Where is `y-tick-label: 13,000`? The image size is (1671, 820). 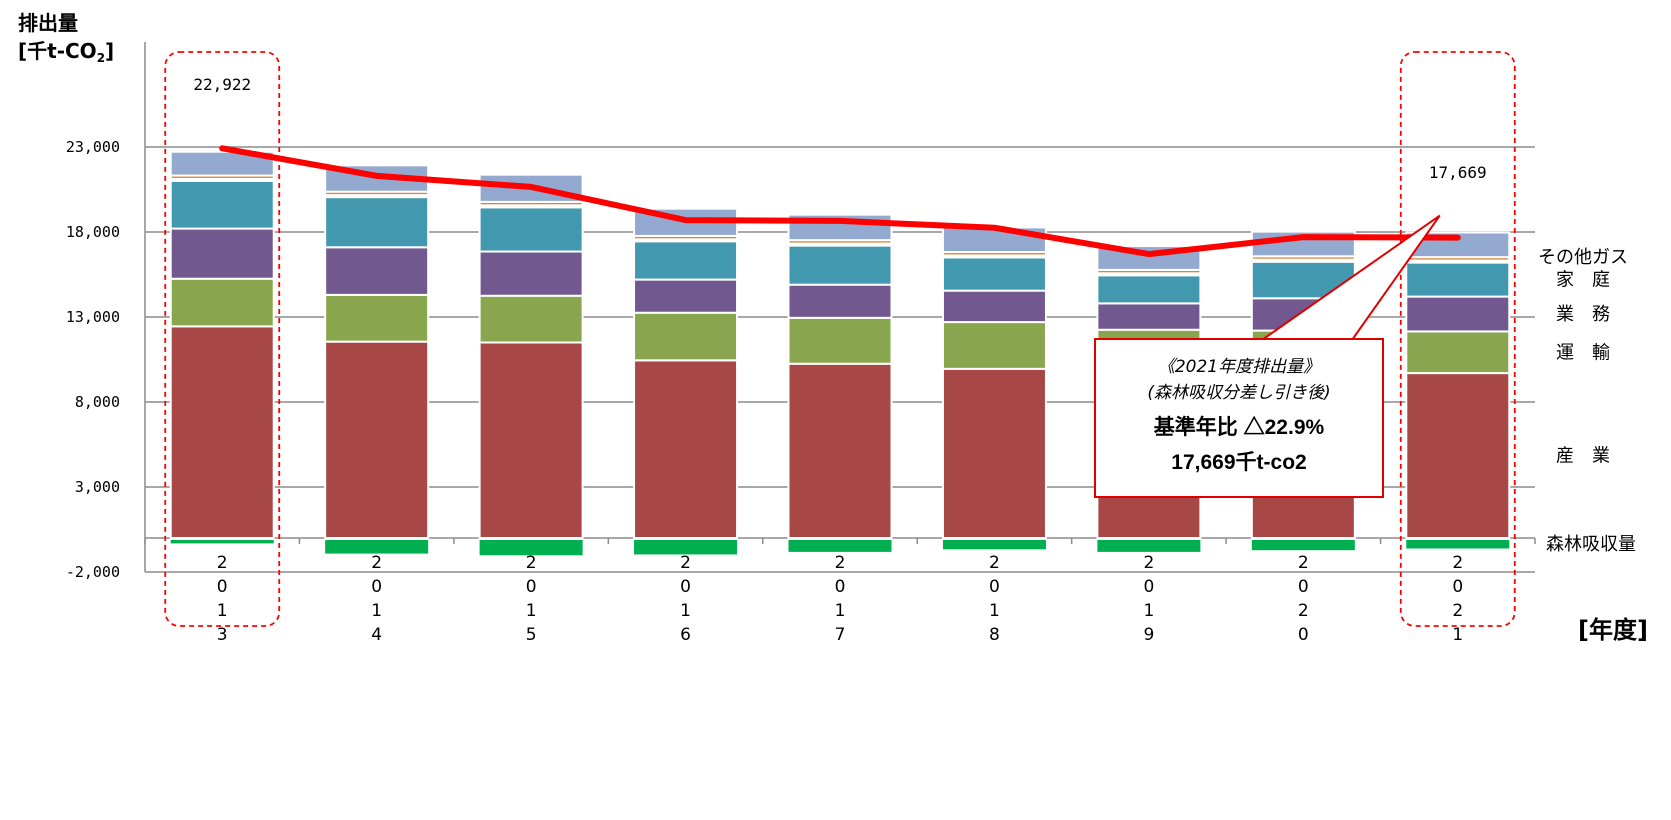
y-tick-label: 13,000 is located at coordinates (93, 317).